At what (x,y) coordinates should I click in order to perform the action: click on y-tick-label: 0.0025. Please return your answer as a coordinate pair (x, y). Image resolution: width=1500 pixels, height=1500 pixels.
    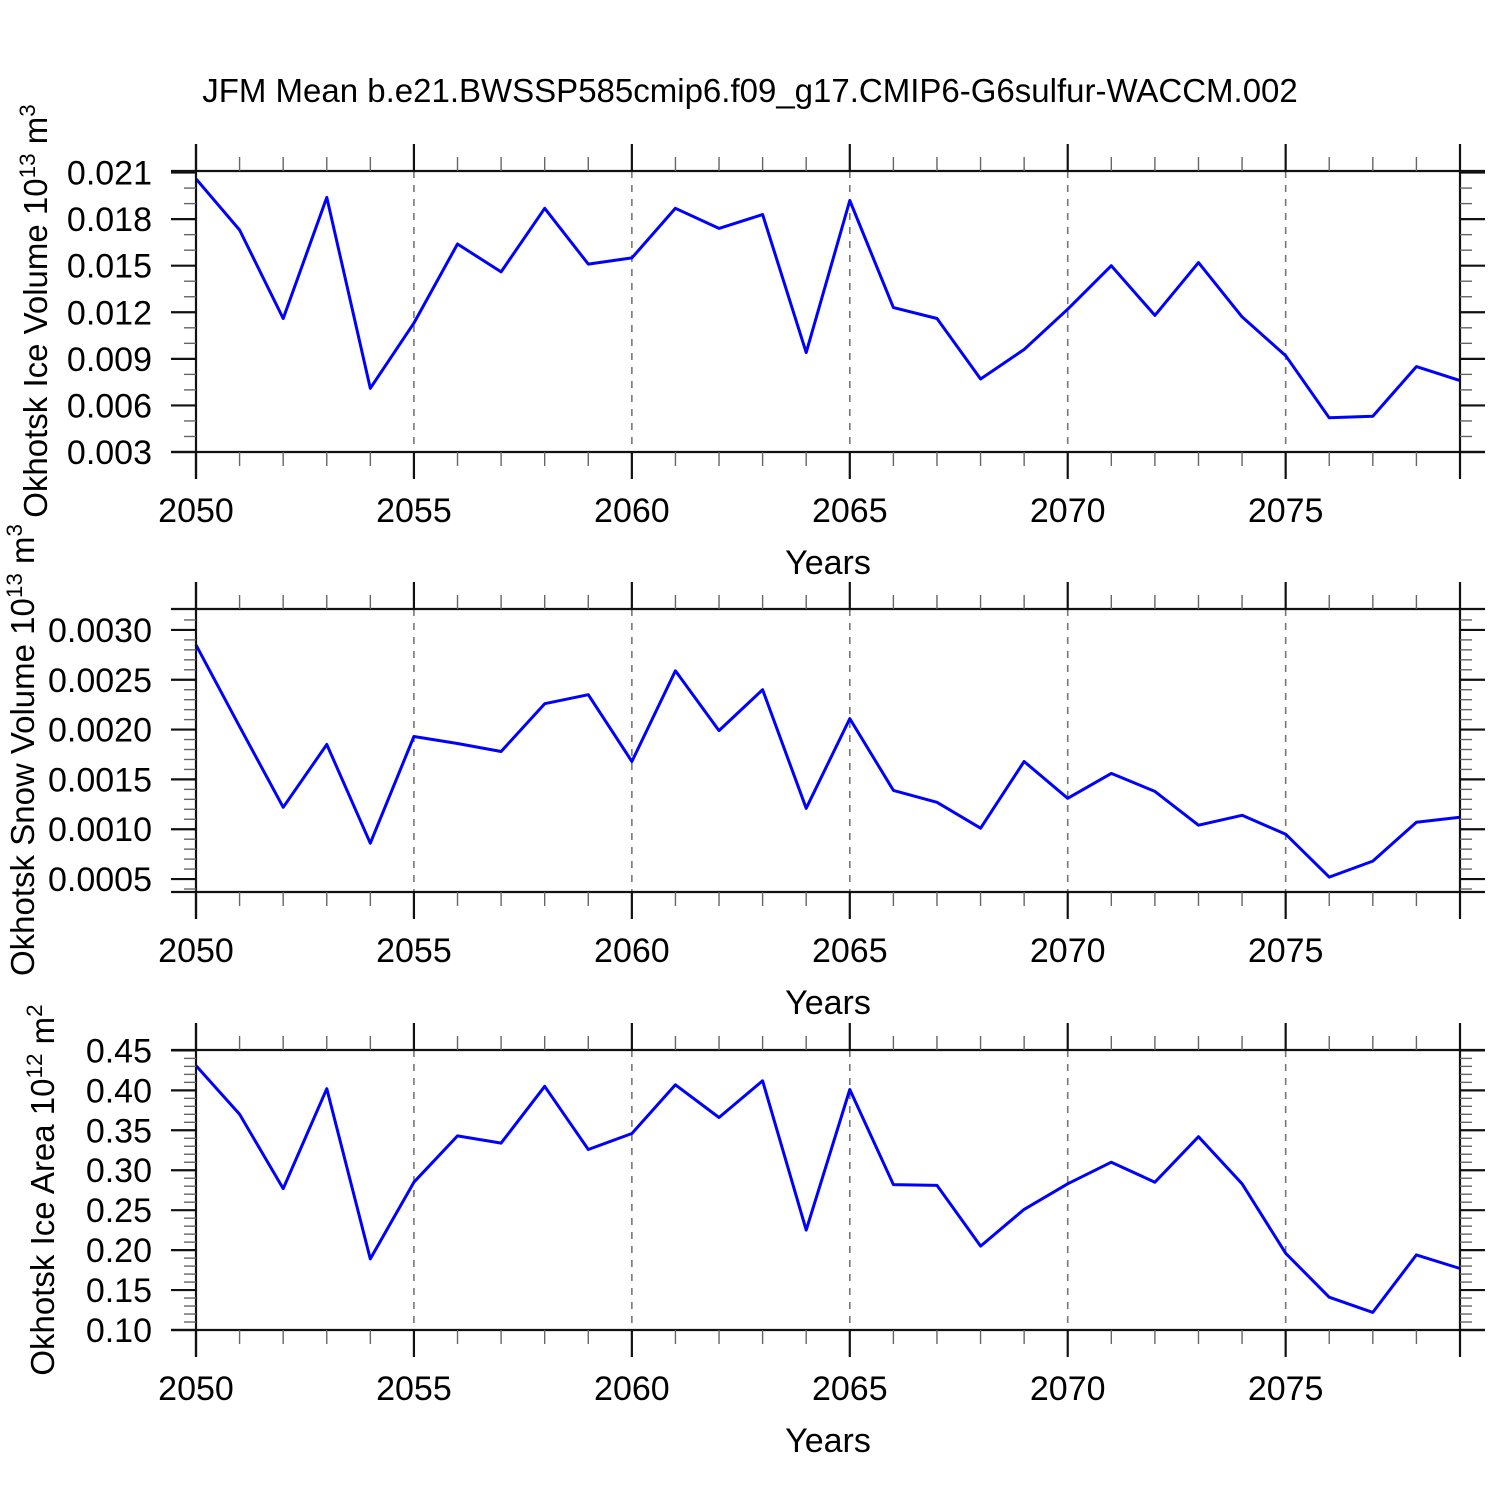
    Looking at the image, I should click on (100, 681).